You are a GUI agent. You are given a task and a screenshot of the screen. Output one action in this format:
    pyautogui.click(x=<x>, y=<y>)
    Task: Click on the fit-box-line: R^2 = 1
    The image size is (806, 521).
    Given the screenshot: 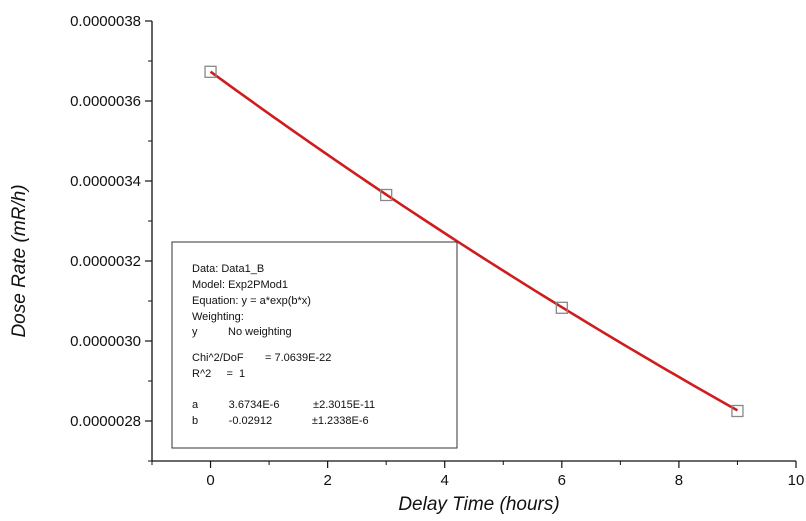 What is the action you would take?
    pyautogui.click(x=218, y=374)
    